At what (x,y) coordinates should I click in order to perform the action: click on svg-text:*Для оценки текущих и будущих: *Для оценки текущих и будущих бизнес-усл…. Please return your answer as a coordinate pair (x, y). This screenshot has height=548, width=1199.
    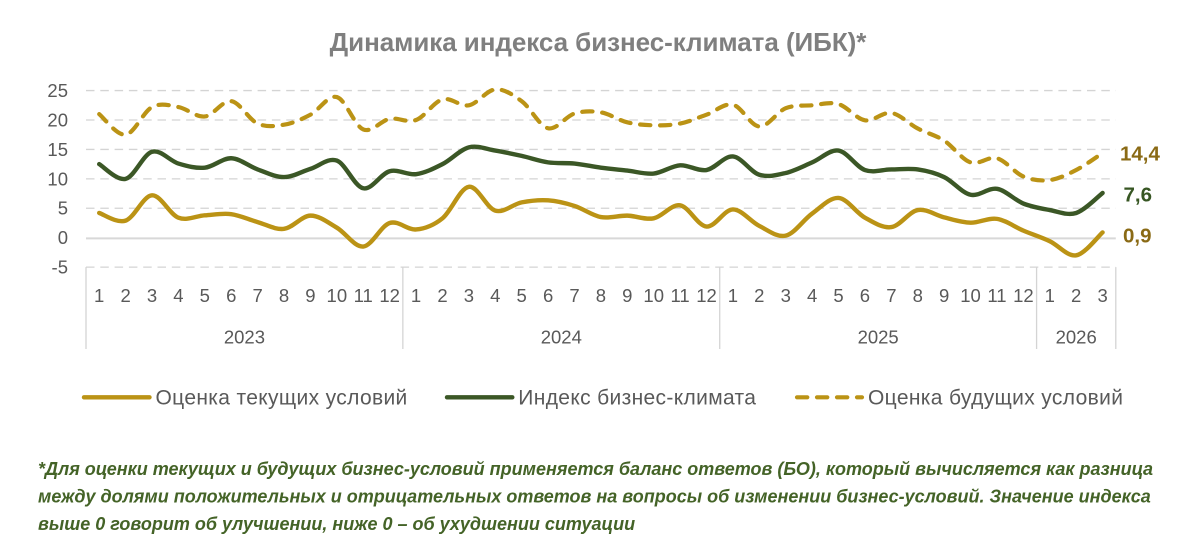
    Looking at the image, I should click on (595, 469).